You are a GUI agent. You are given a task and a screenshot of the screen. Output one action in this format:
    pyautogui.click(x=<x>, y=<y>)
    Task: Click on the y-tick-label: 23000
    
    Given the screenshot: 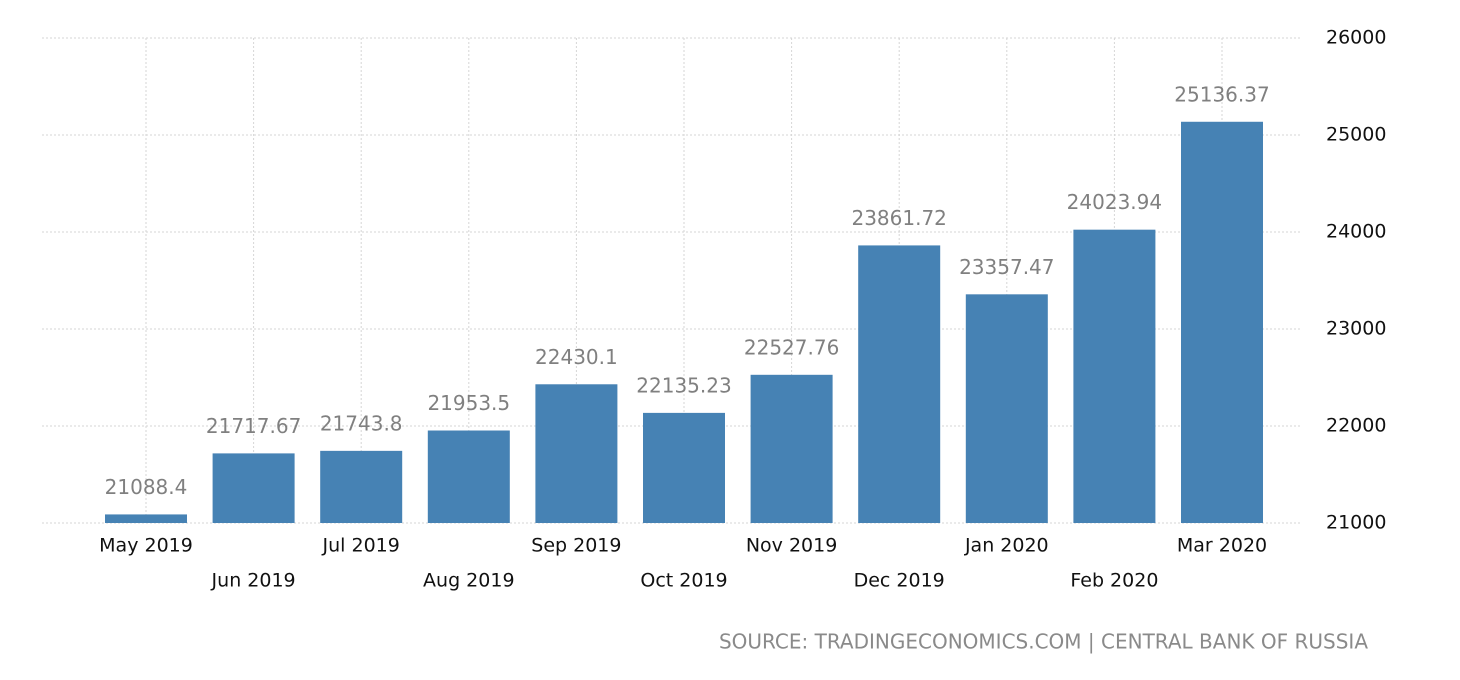 What is the action you would take?
    pyautogui.click(x=1356, y=329)
    